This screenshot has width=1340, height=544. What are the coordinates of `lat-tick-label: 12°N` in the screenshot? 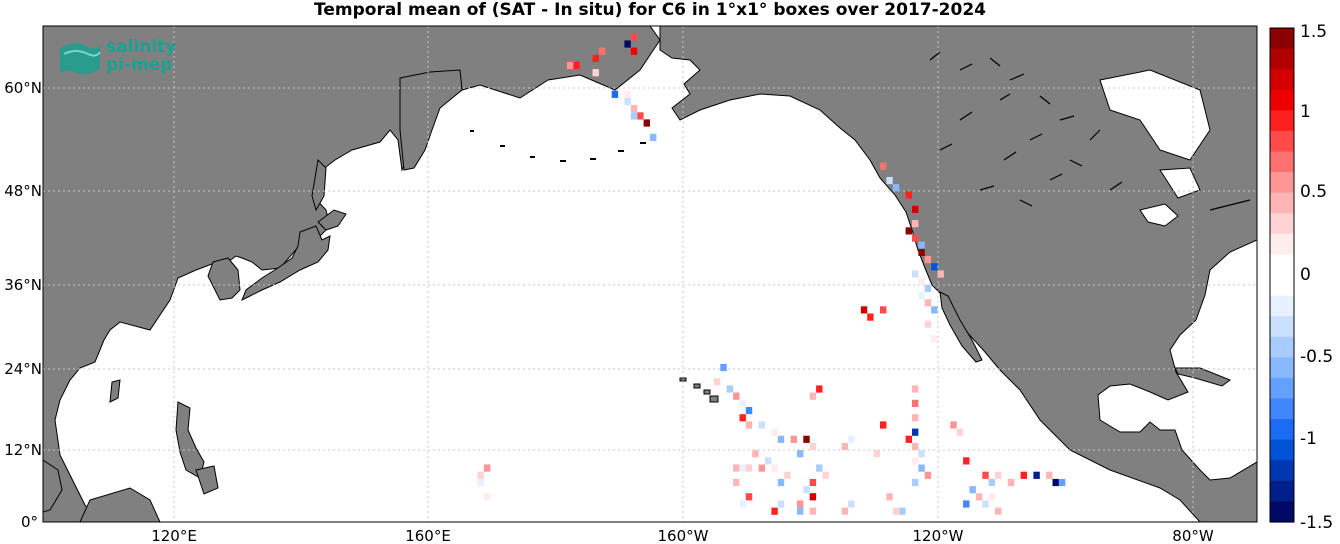 It's located at (23, 450).